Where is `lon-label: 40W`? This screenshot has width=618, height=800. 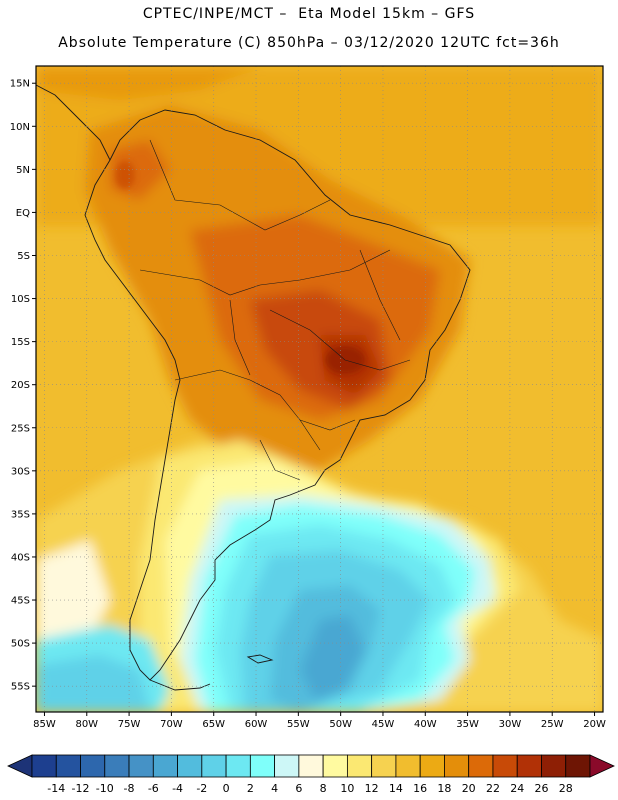 lon-label: 40W is located at coordinates (425, 724).